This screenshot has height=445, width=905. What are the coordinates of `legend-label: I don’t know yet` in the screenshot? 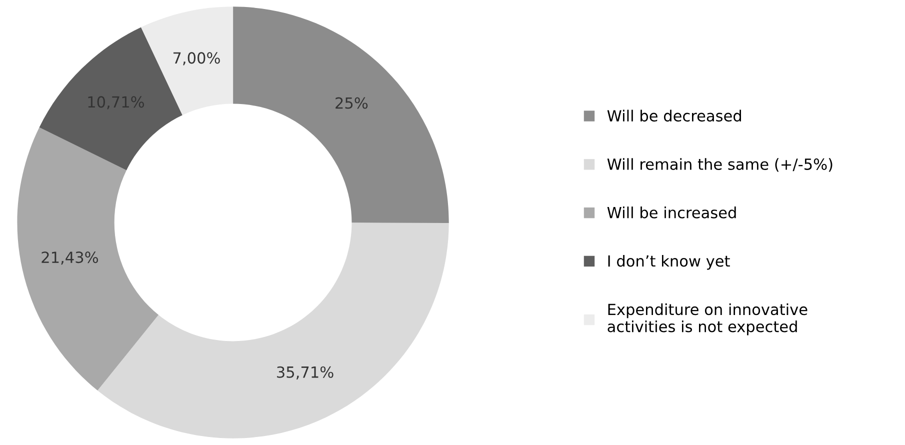 It's located at (669, 262).